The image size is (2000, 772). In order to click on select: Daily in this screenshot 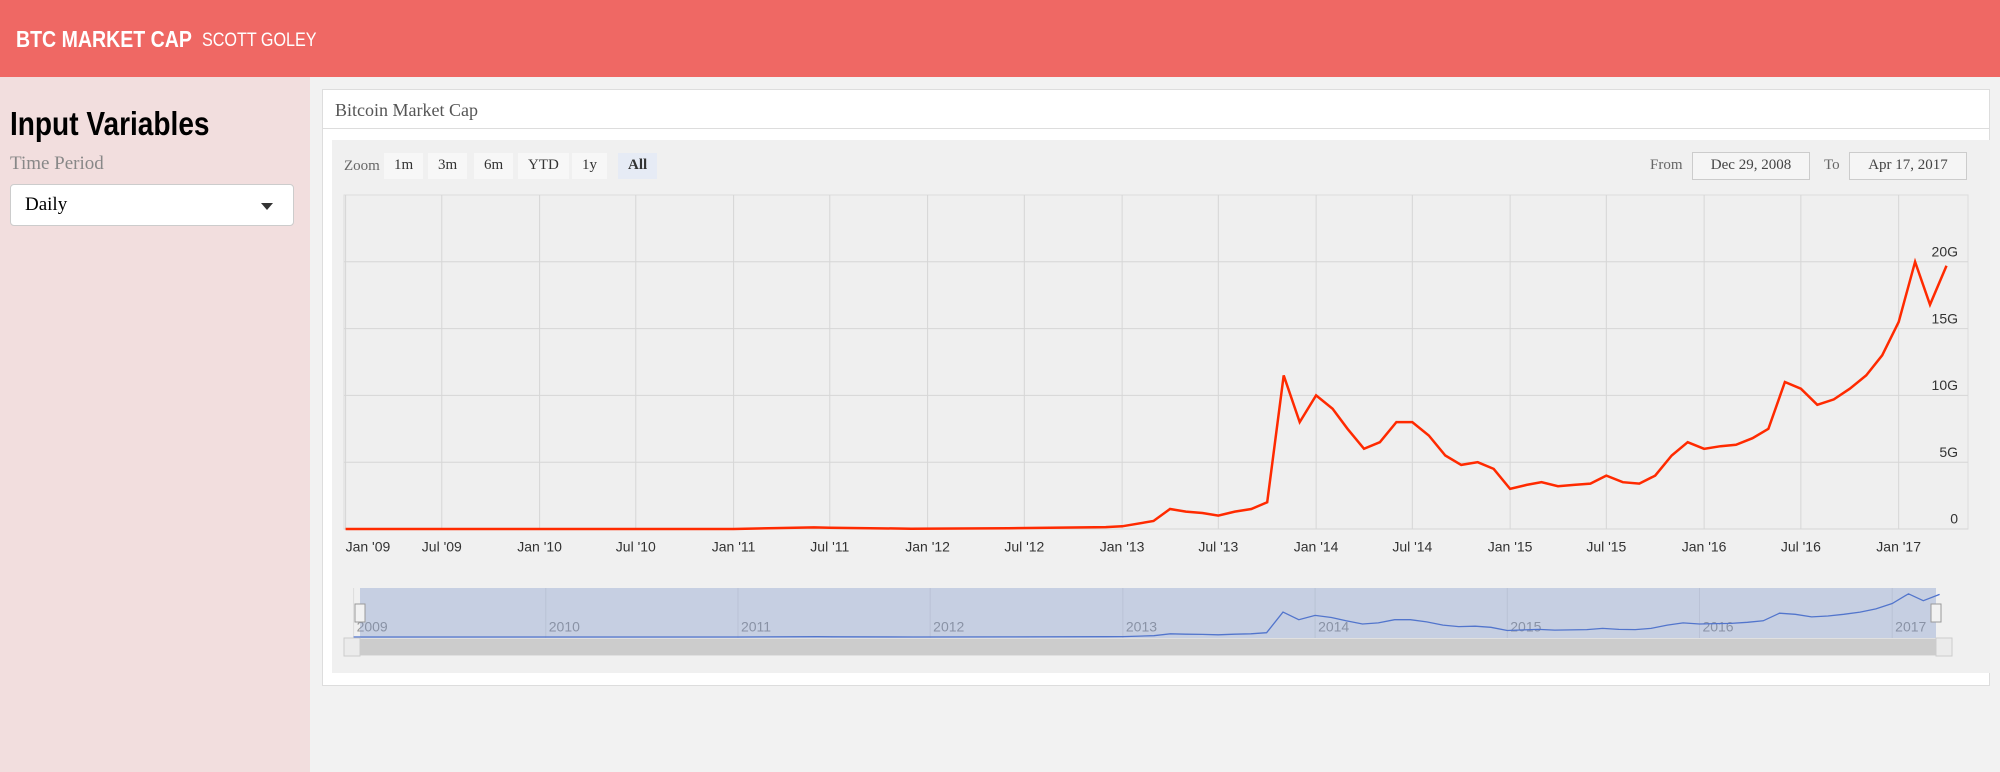, I will do `click(152, 205)`.